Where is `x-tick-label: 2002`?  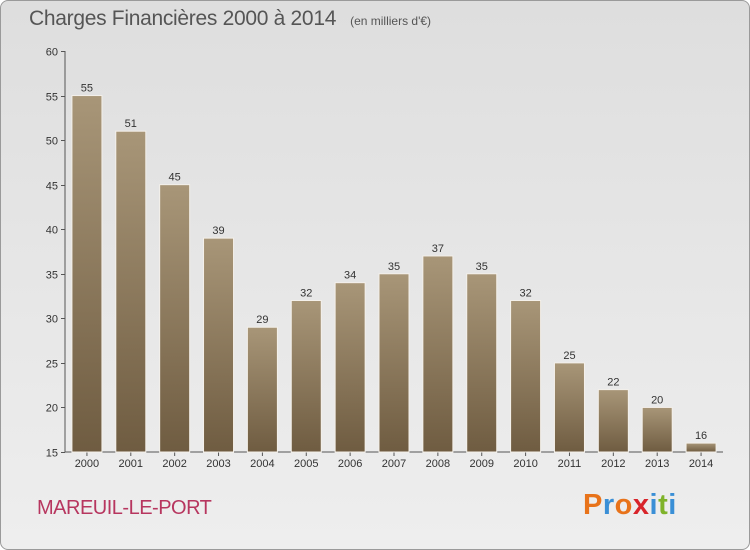
x-tick-label: 2002 is located at coordinates (174, 464).